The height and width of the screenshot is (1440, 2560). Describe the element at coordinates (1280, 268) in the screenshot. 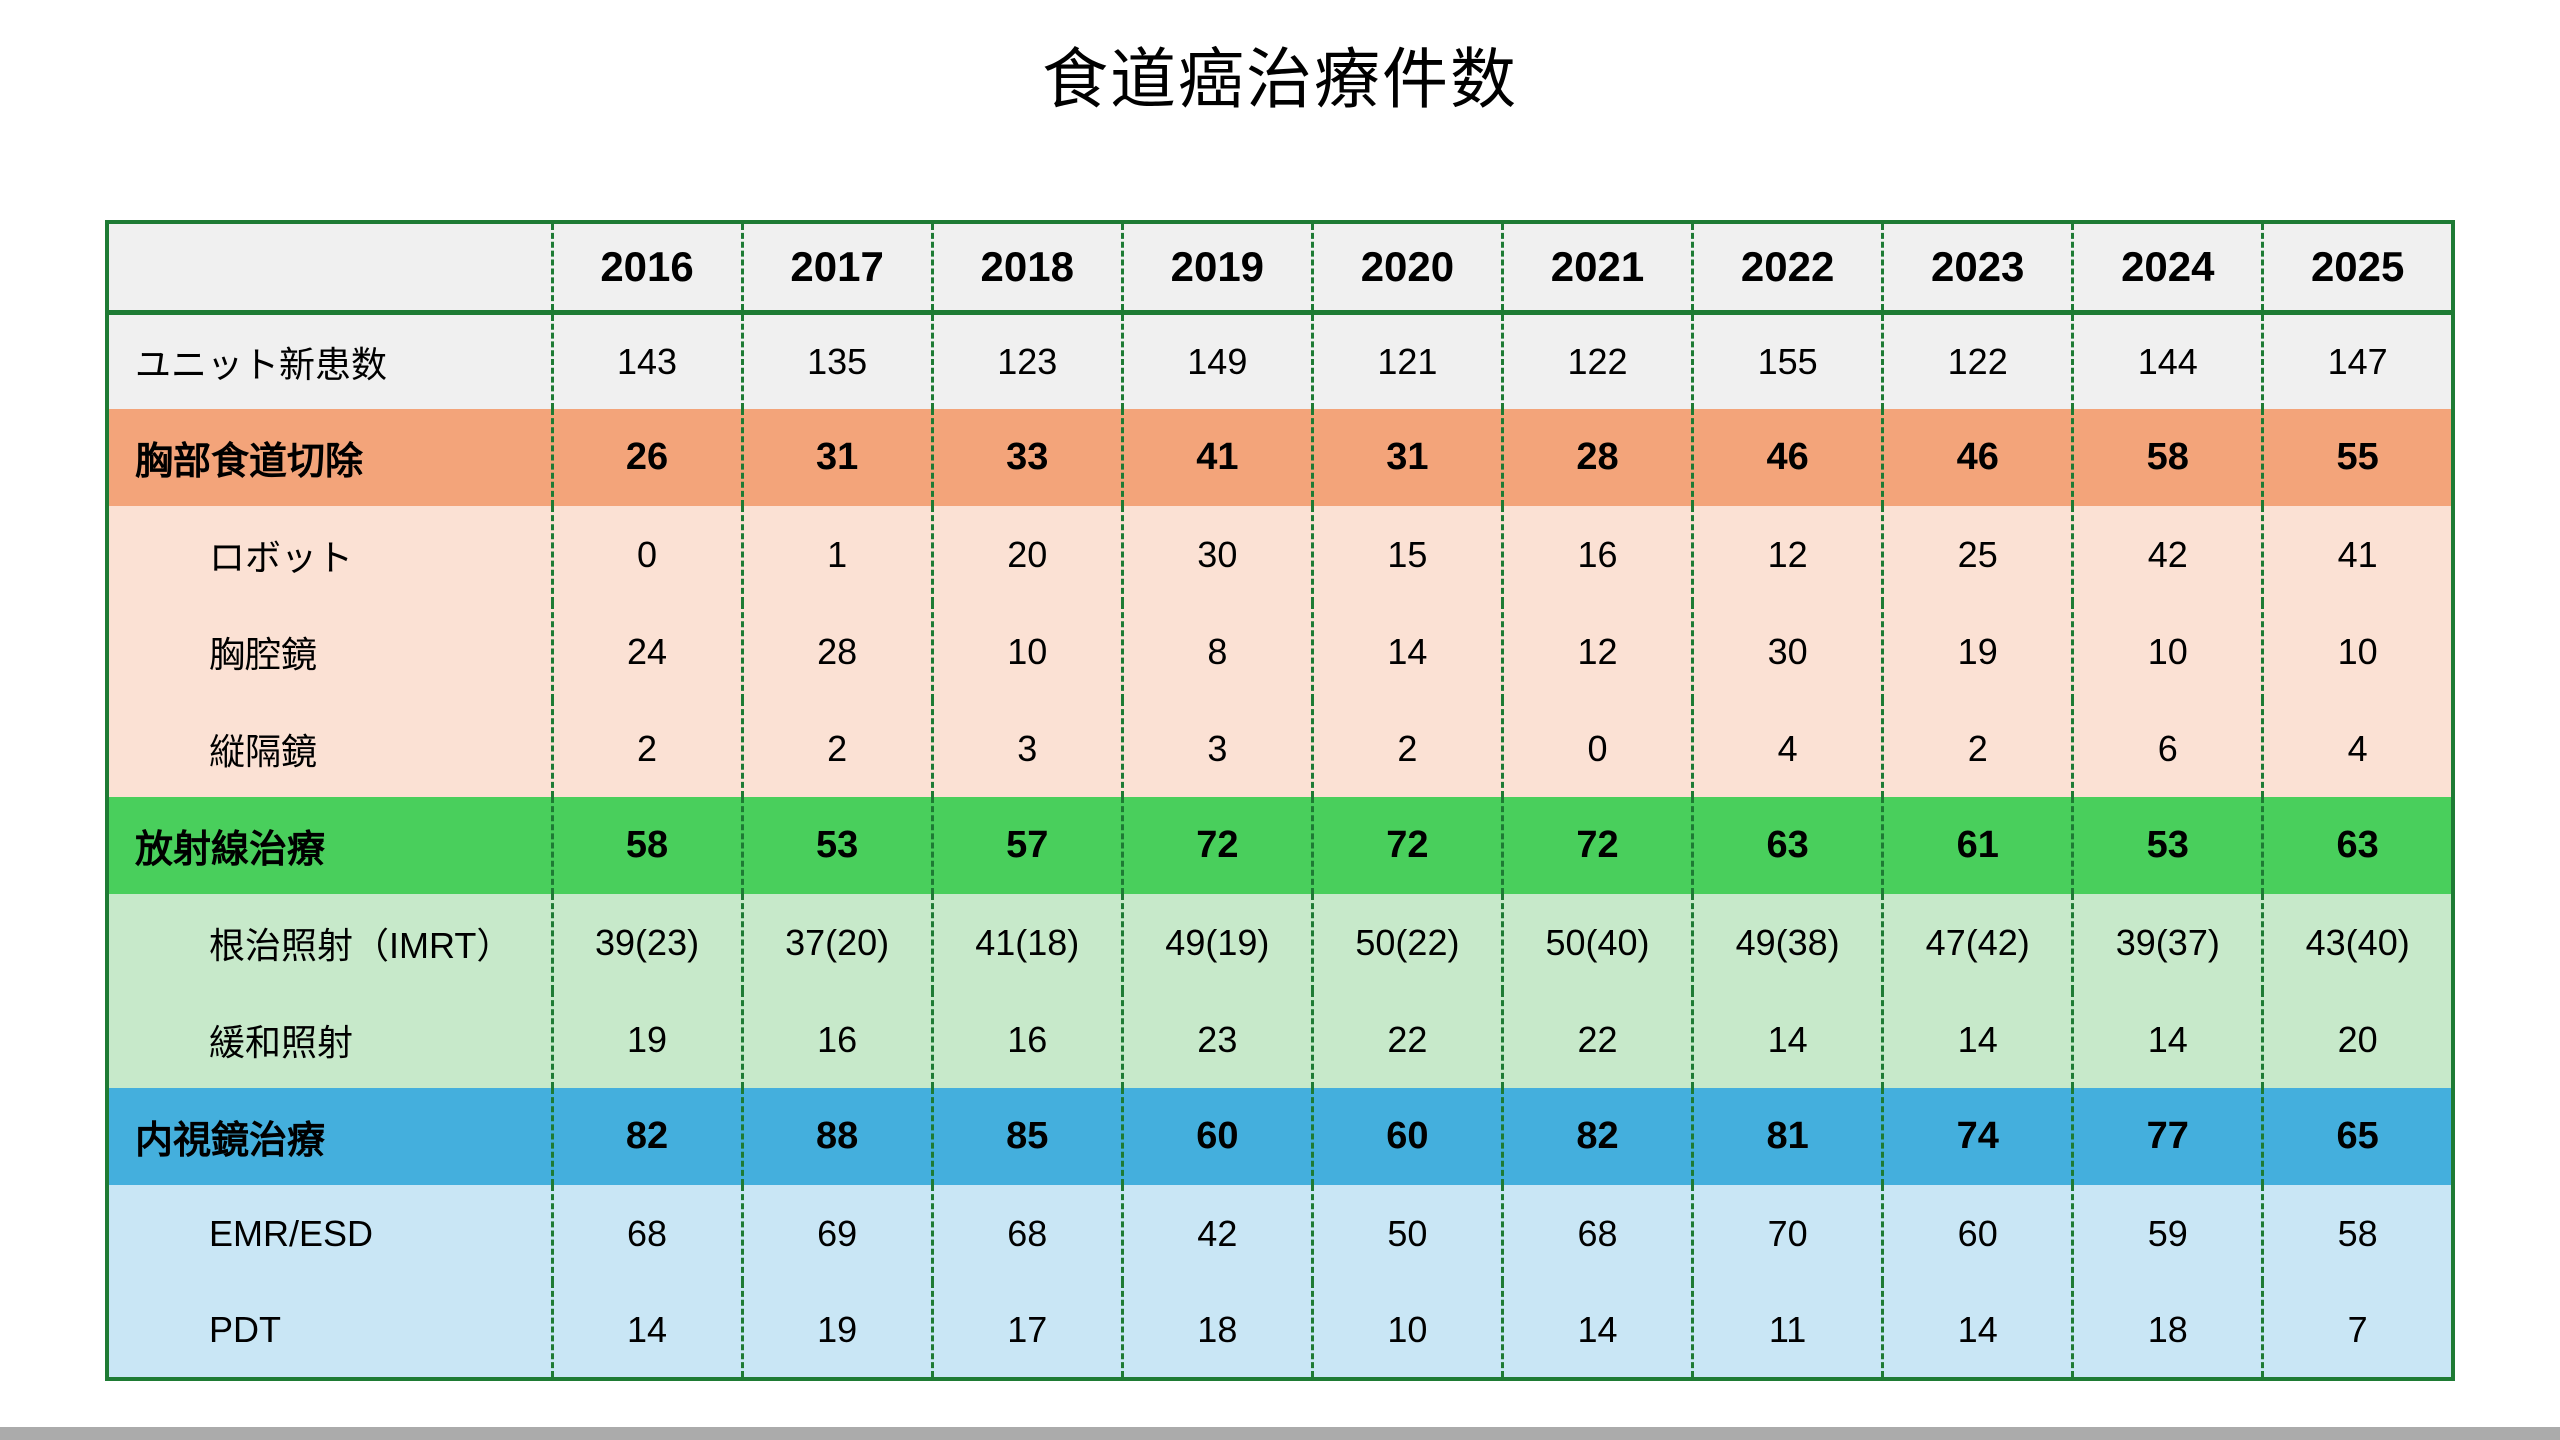

I see `year-header-row: 2016 2017 2018 2019 2020 2021 2022 2023 2024 2025` at that location.